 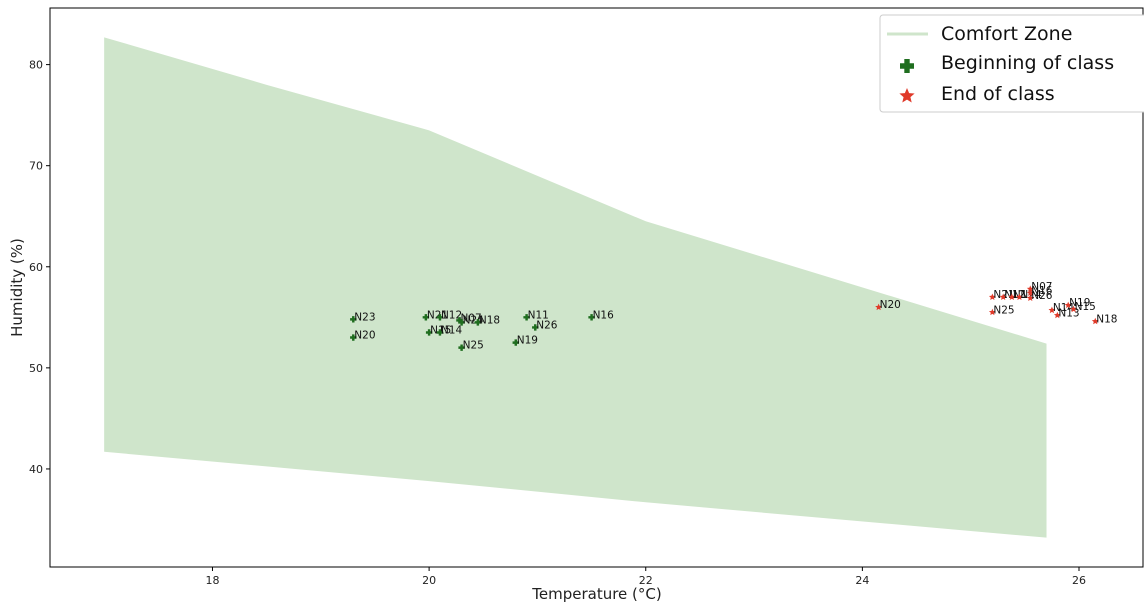 I want to click on point-label: N12, so click(x=451, y=315).